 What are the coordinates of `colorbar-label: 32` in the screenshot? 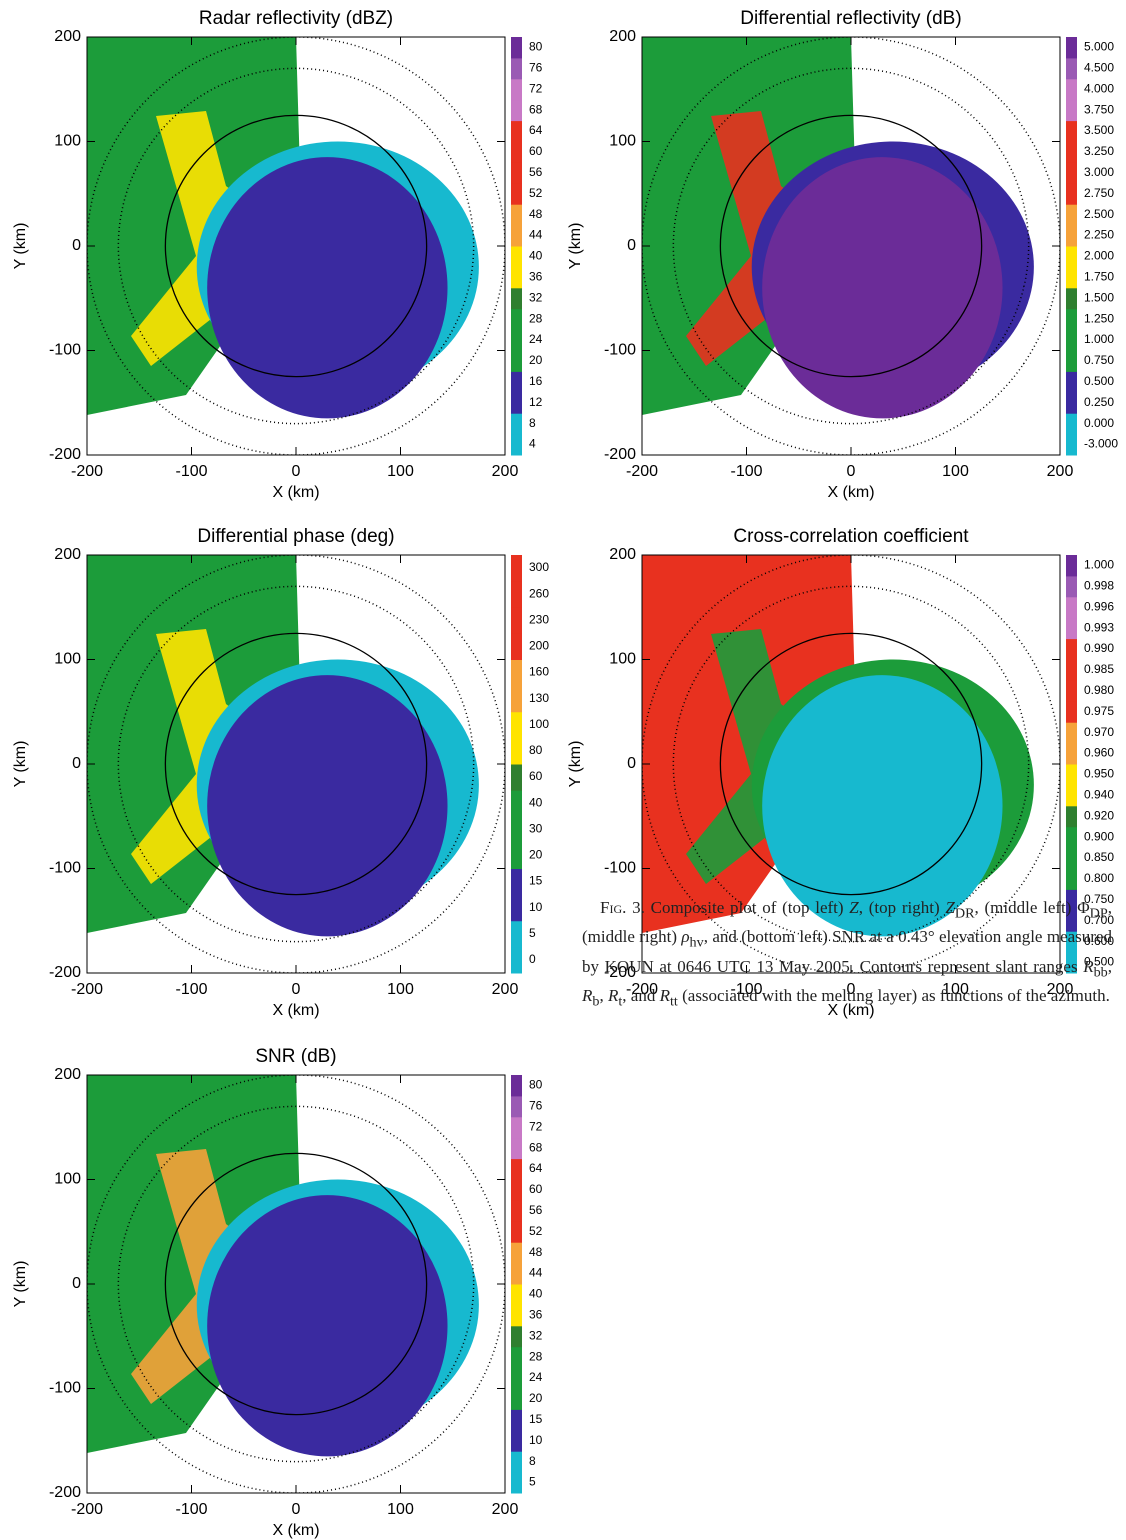 It's located at (536, 1335).